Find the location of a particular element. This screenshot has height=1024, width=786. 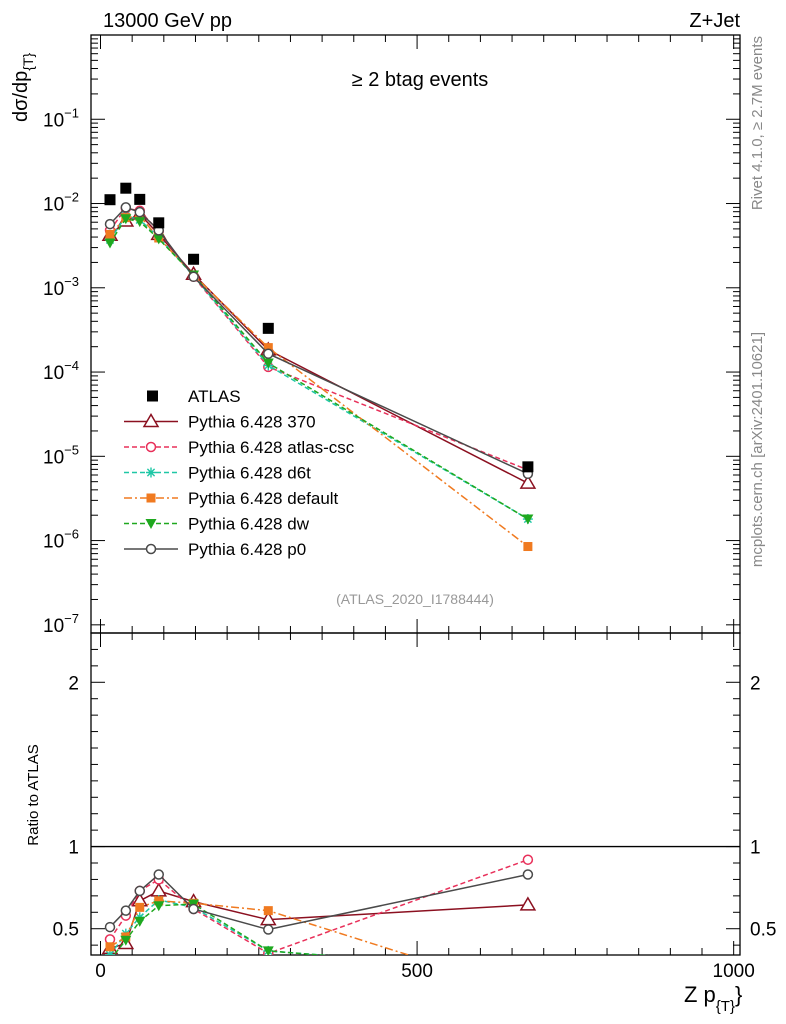

x-axis-label-main: Z p is located at coordinates (700, 994).